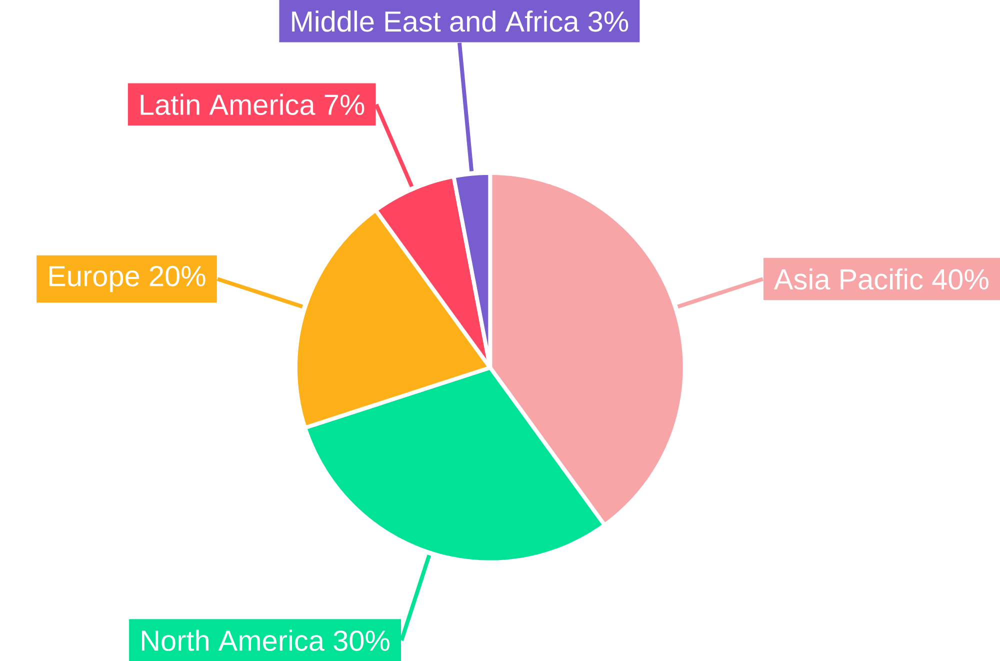 The height and width of the screenshot is (661, 1000). Describe the element at coordinates (362, 640) in the screenshot. I see `data-label: 30%` at that location.